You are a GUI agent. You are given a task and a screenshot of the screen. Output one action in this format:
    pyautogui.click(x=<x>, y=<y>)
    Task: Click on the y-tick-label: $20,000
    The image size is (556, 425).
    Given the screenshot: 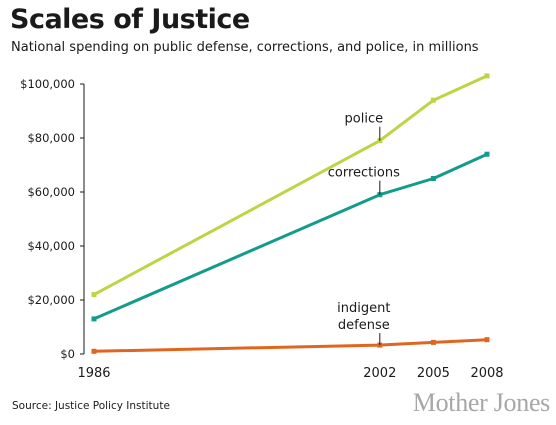 What is the action you would take?
    pyautogui.click(x=51, y=300)
    